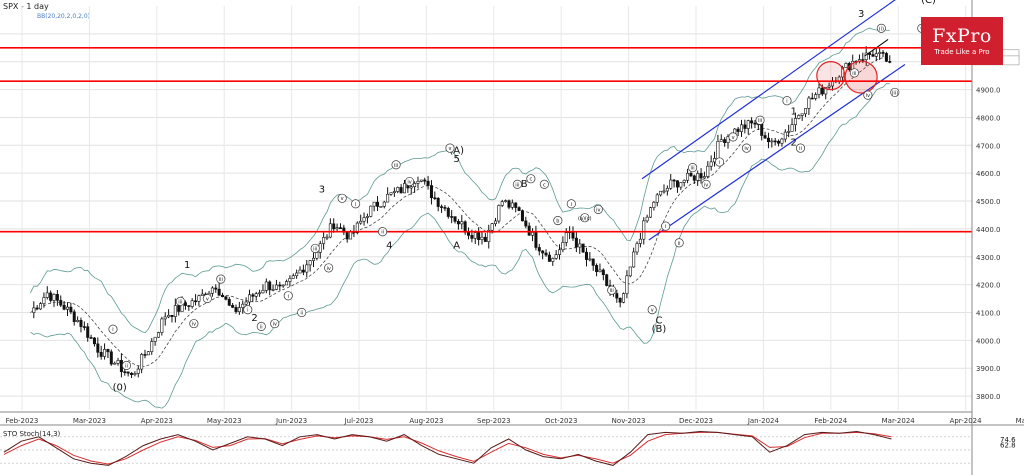 This screenshot has width=1024, height=475. What do you see at coordinates (447, 448) in the screenshot?
I see `stochastic-k-line` at bounding box center [447, 448].